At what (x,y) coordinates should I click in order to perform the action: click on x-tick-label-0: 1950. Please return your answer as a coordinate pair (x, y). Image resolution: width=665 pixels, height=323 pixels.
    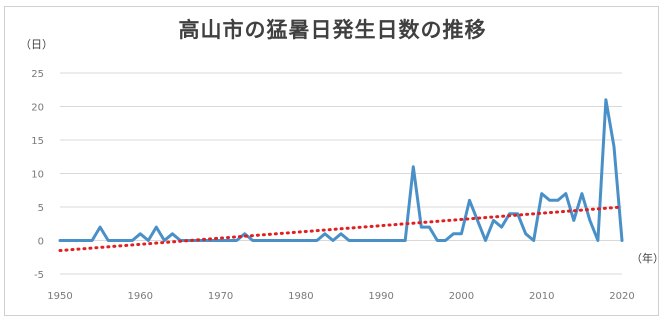
    Looking at the image, I should click on (59, 296).